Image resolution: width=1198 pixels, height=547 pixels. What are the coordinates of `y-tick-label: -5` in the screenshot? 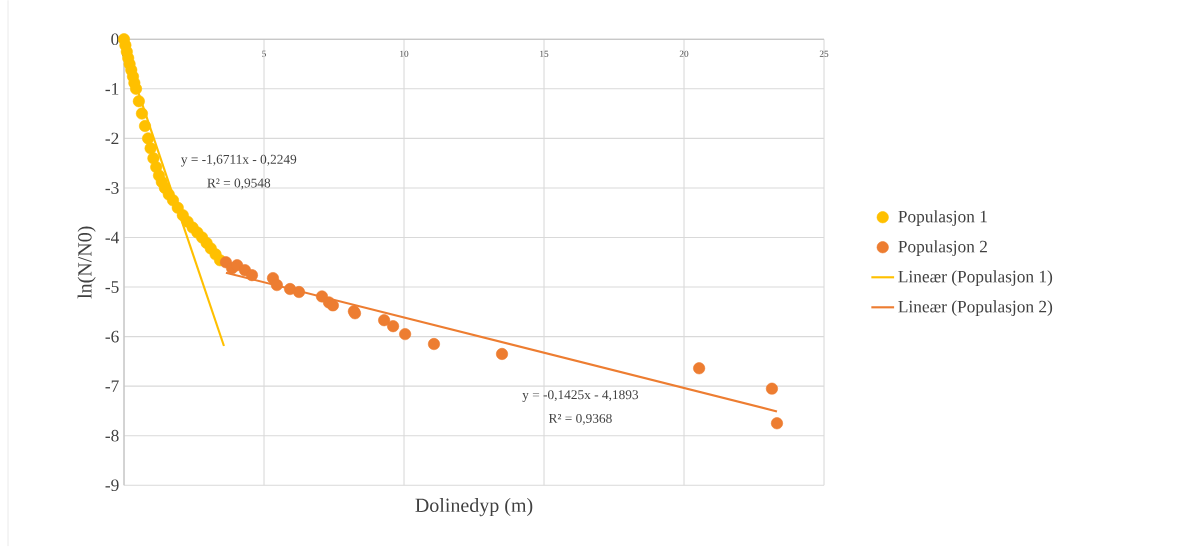 It's located at (112, 287).